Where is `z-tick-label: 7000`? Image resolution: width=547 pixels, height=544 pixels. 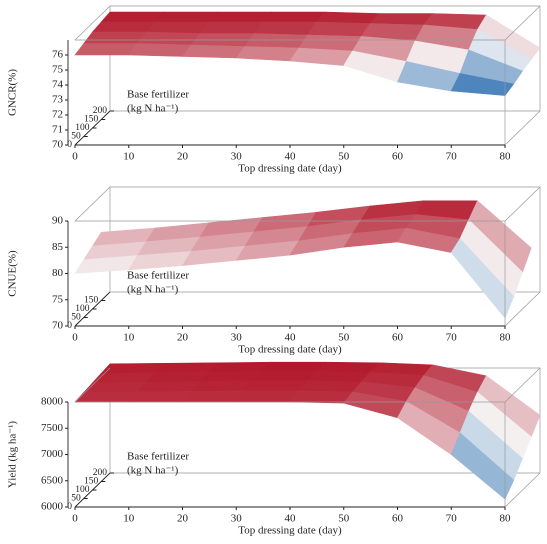
z-tick-label: 7000 is located at coordinates (52, 454).